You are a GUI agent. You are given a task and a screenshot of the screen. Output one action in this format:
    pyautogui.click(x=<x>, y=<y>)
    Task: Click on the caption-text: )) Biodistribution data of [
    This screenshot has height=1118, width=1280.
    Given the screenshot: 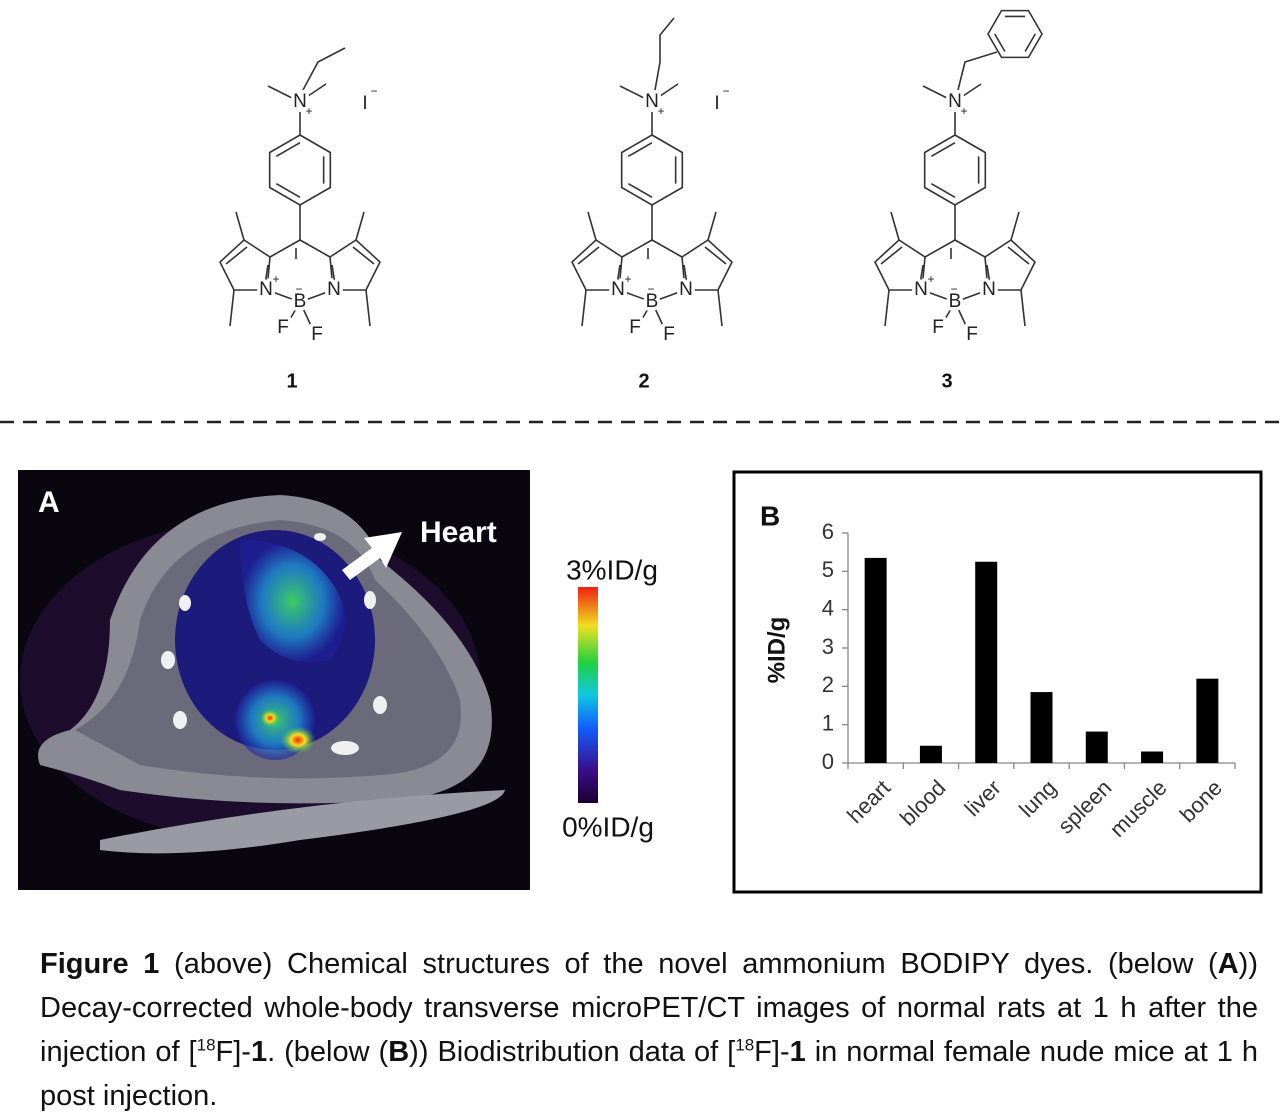 What is the action you would take?
    pyautogui.click(x=572, y=1052)
    